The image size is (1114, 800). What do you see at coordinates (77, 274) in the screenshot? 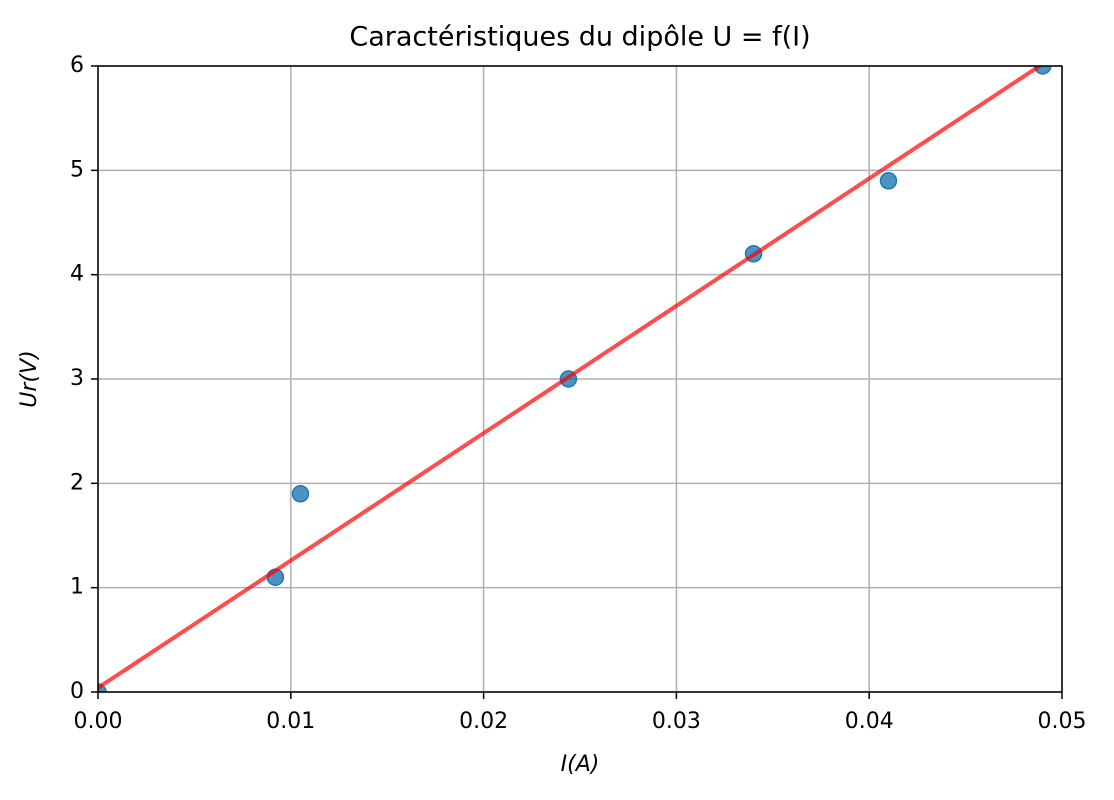
I see `y-tick-label: 4` at bounding box center [77, 274].